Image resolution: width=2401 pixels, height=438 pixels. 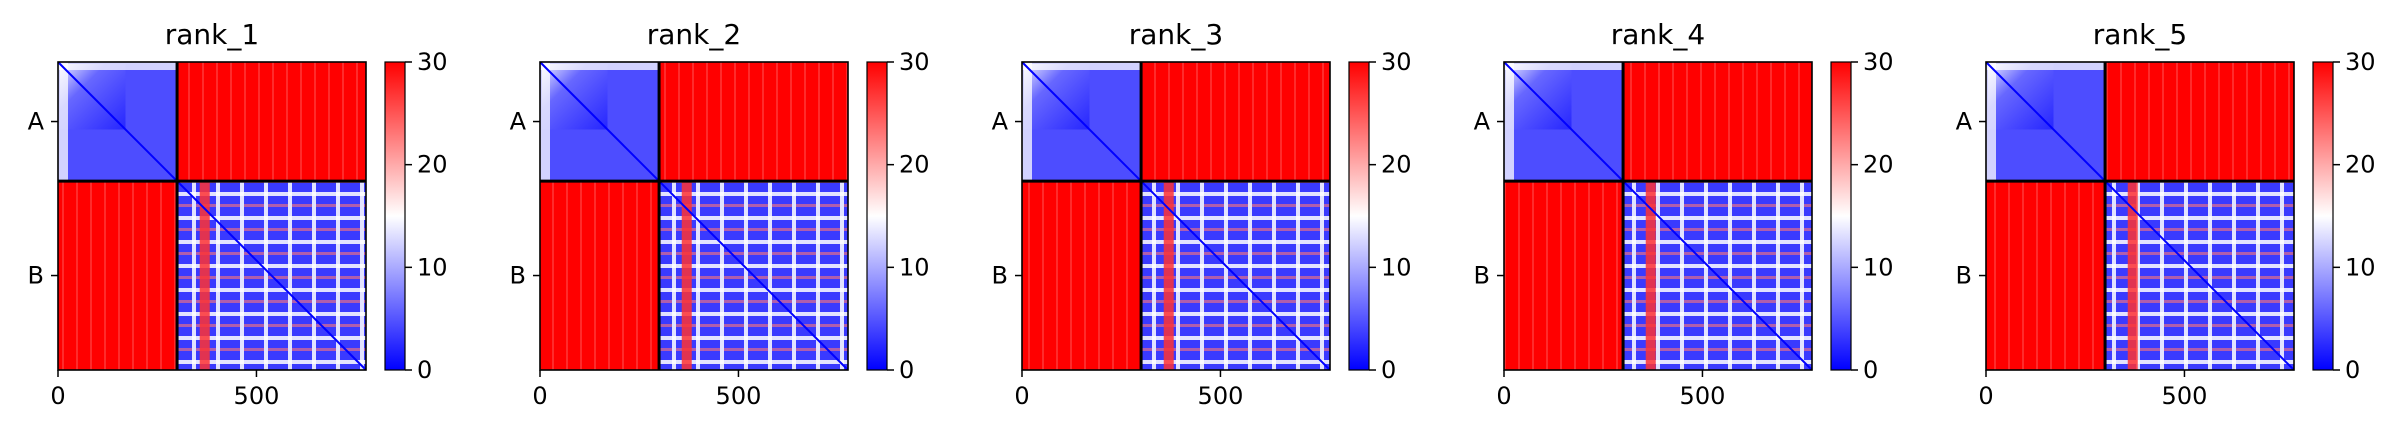 What do you see at coordinates (1658, 34) in the screenshot?
I see `panel-title: rank_4` at bounding box center [1658, 34].